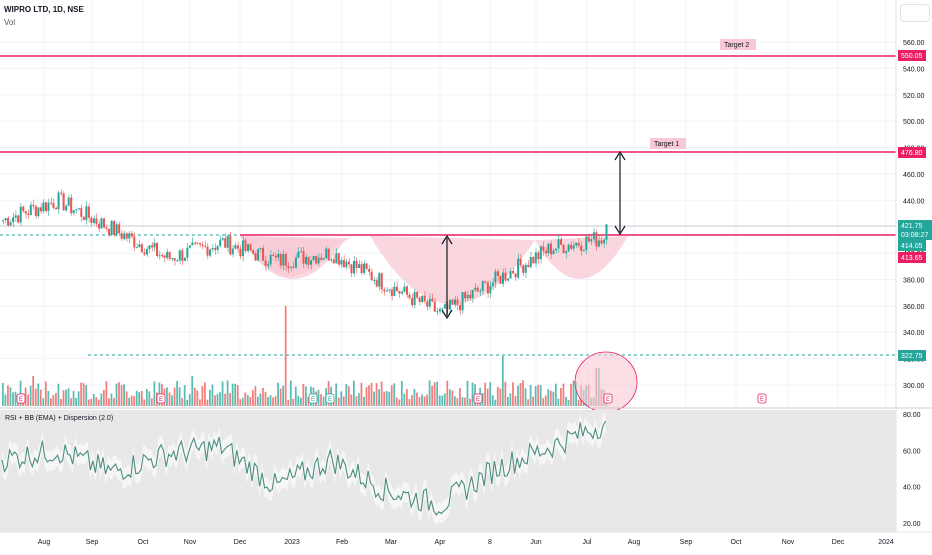 The image size is (932, 555). What do you see at coordinates (912, 470) in the screenshot?
I see `rsi-axis: 80.00 60.00 40.00 20.00` at bounding box center [912, 470].